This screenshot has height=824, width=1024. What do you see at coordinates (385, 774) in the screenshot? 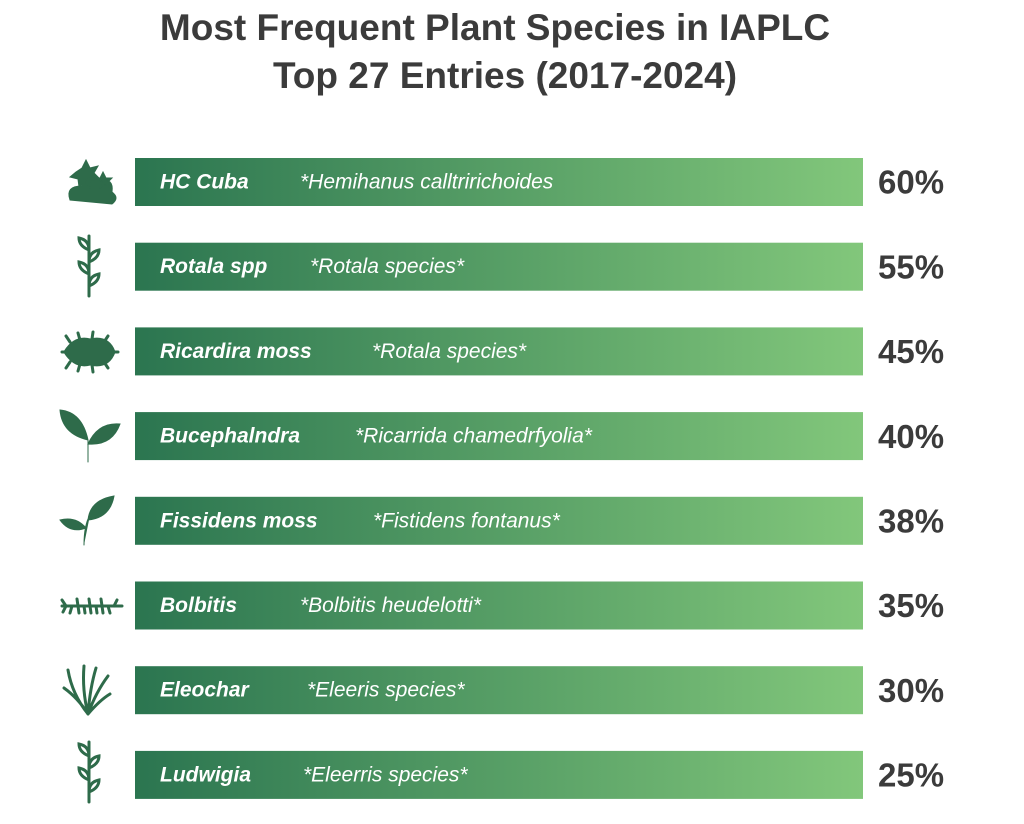
I see `species-name: *Eleerris species*` at bounding box center [385, 774].